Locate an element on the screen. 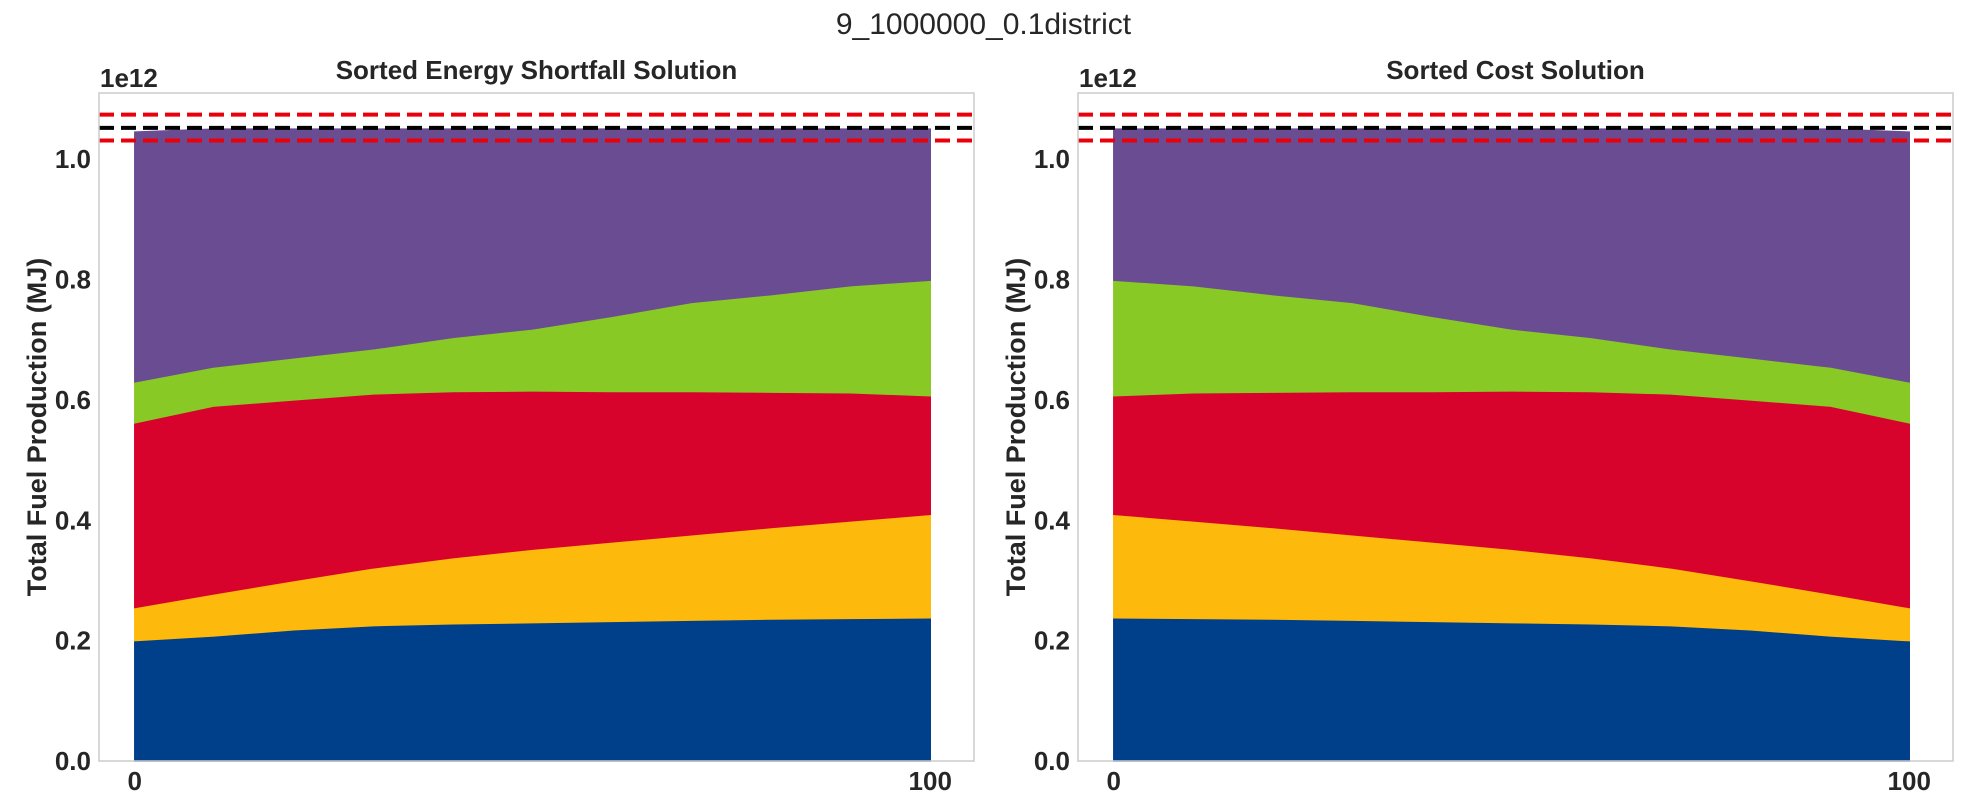 The width and height of the screenshot is (1967, 812). chart-title: Sorted Cost Solution is located at coordinates (1515, 70).